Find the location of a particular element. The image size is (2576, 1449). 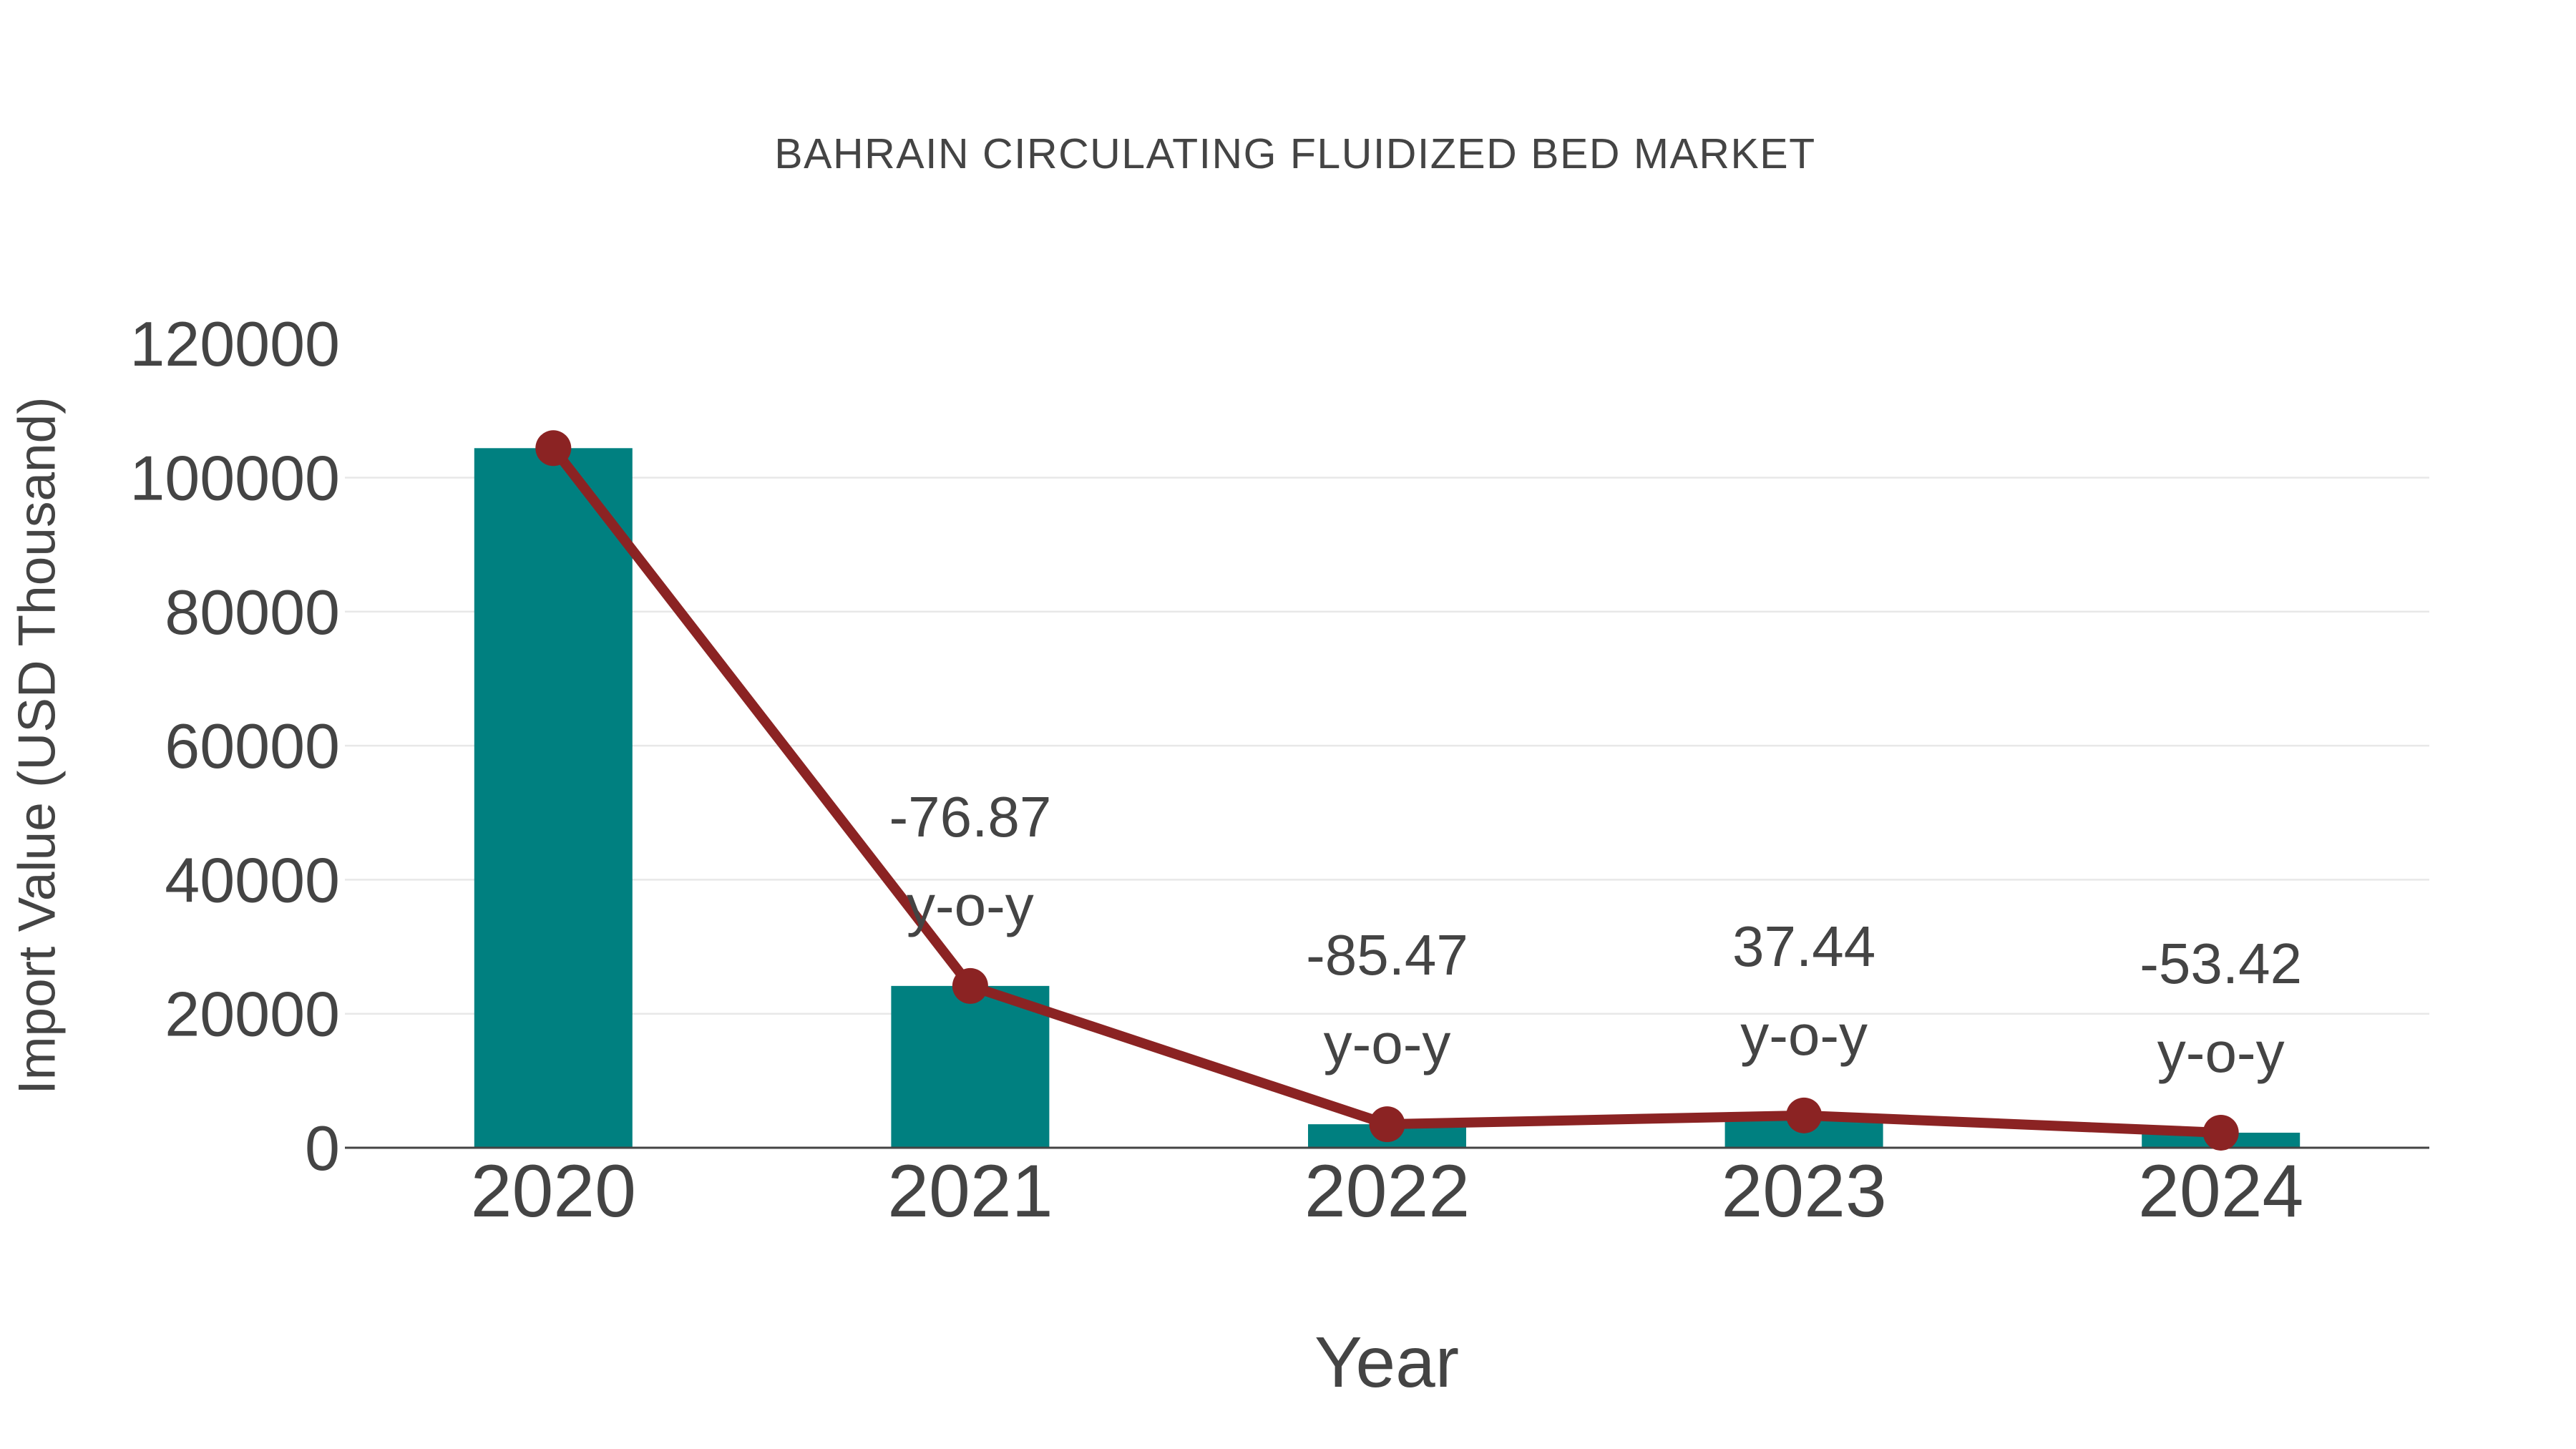

x-tick-label-2024: 2024 is located at coordinates (2220, 1191).